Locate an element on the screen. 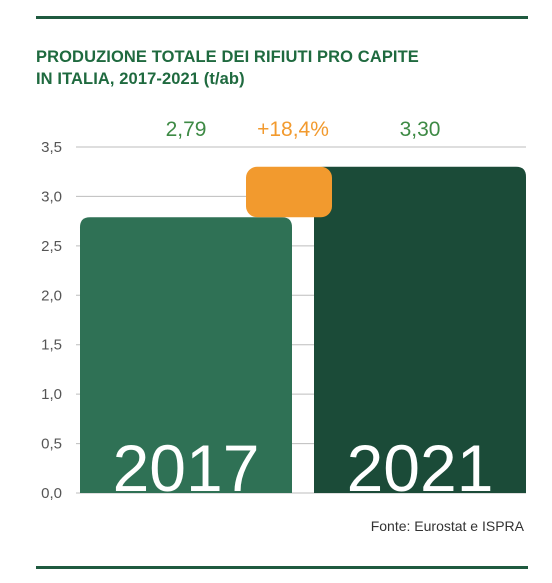 The height and width of the screenshot is (583, 552). y-tick-label: 1,5 is located at coordinates (51, 345).